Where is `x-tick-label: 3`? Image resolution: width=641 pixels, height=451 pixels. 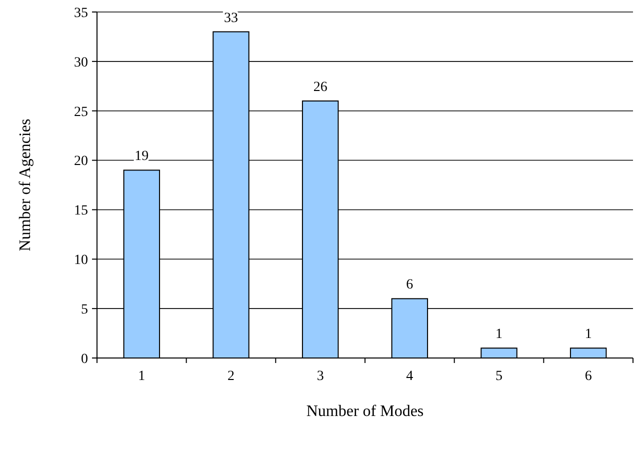 x-tick-label: 3 is located at coordinates (320, 376).